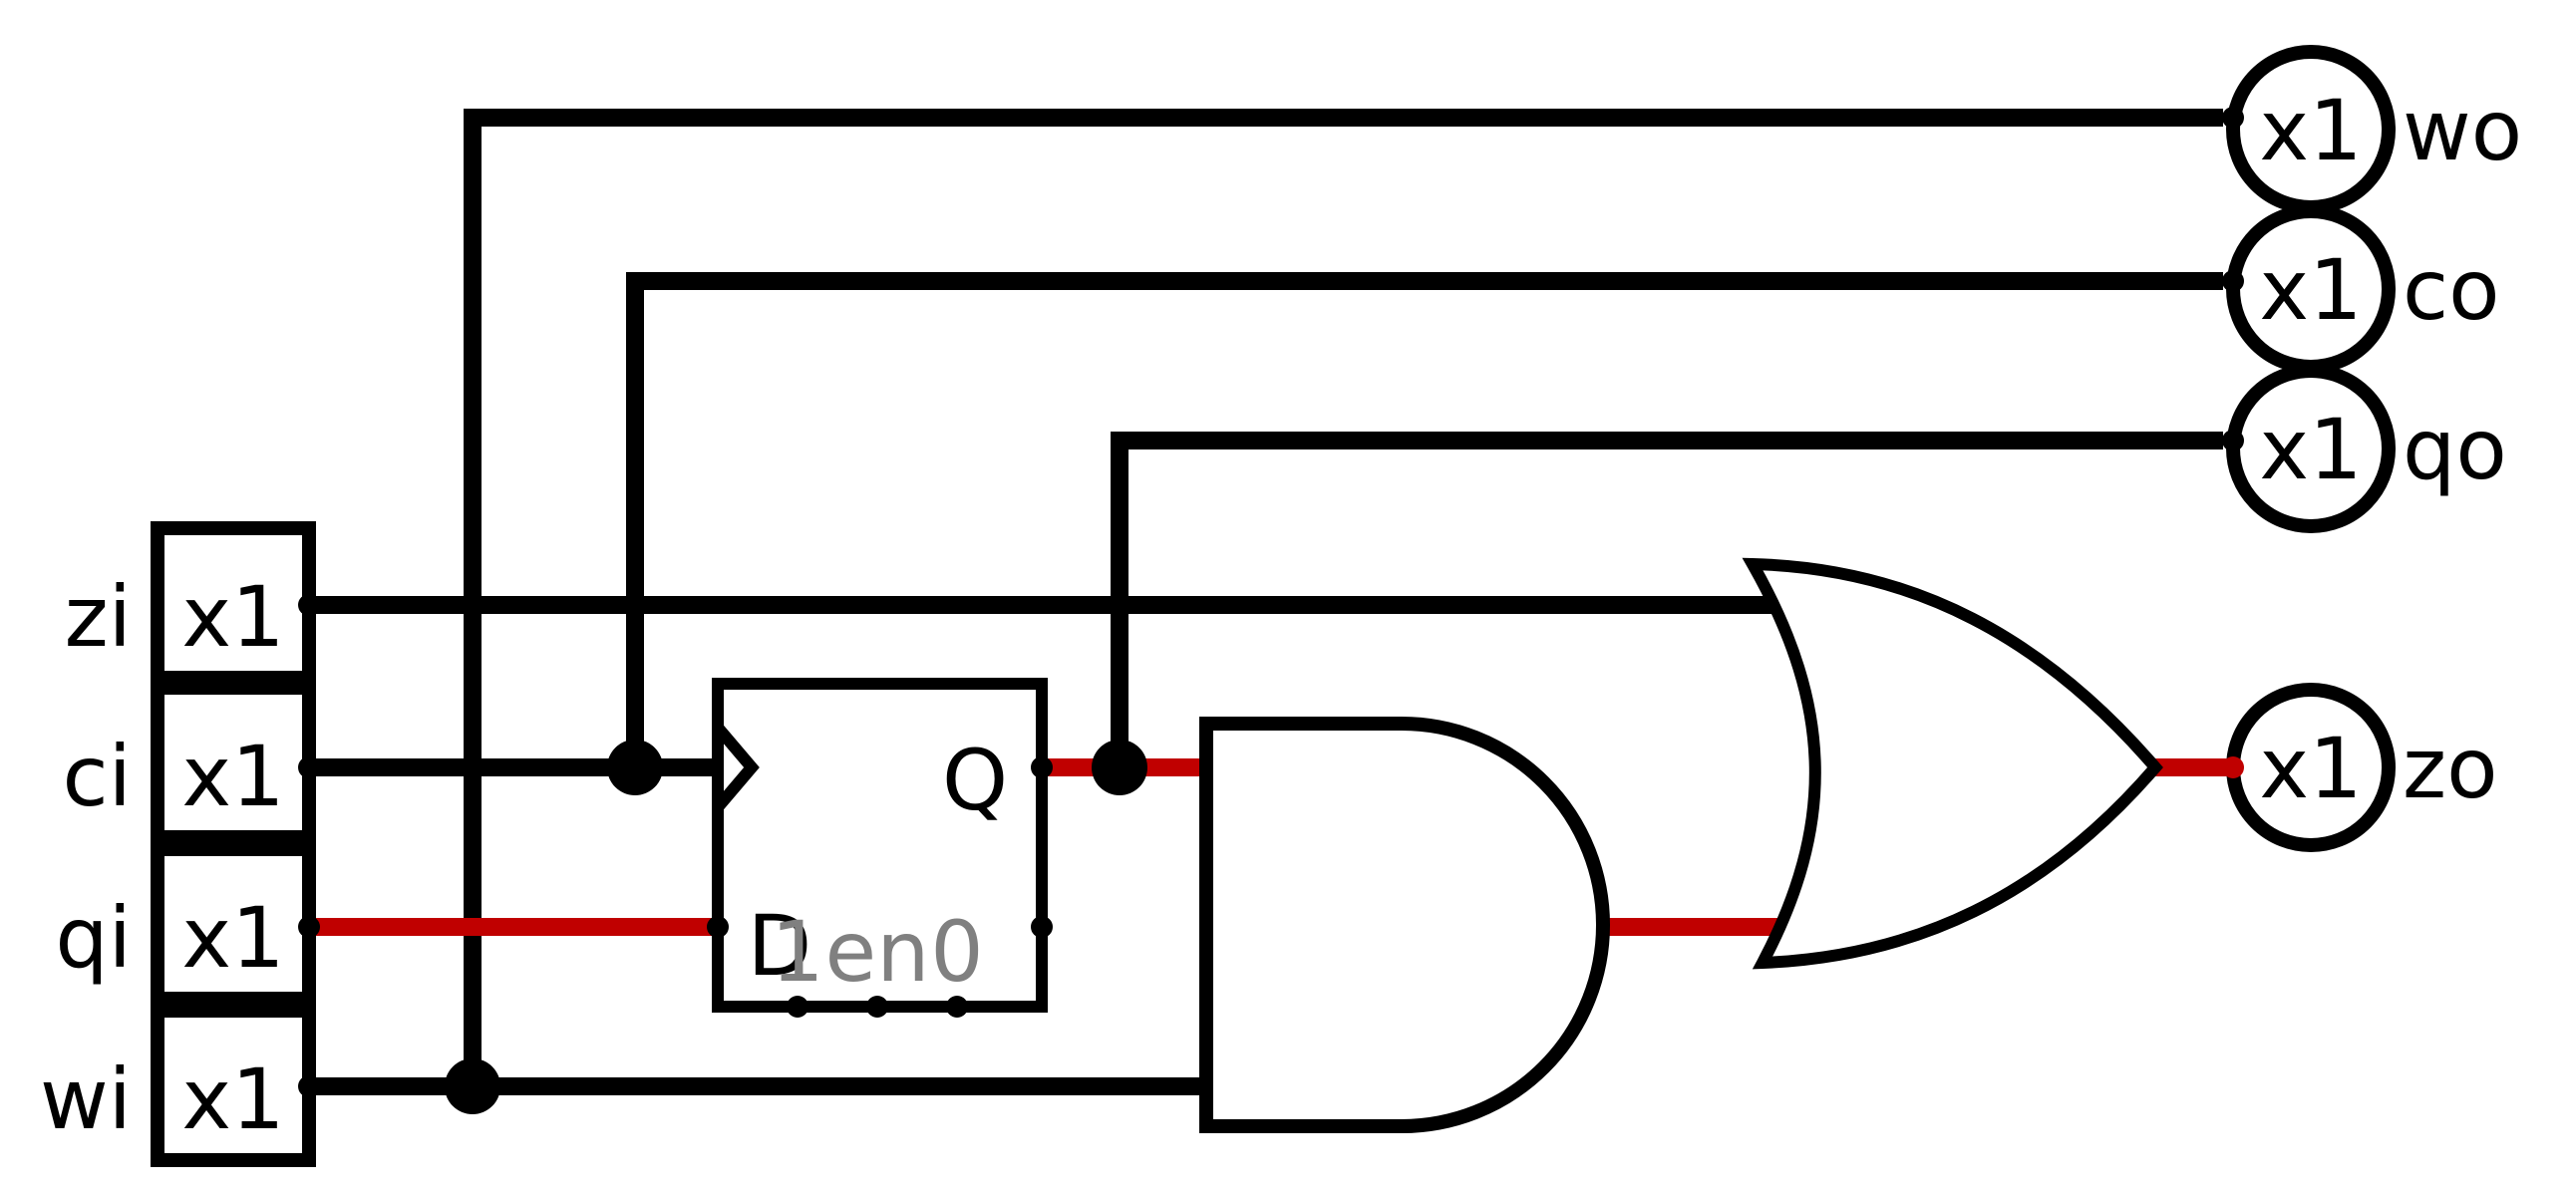 This screenshot has width=2576, height=1196. Describe the element at coordinates (2233, 767) in the screenshot. I see `output-dot-zo` at that location.